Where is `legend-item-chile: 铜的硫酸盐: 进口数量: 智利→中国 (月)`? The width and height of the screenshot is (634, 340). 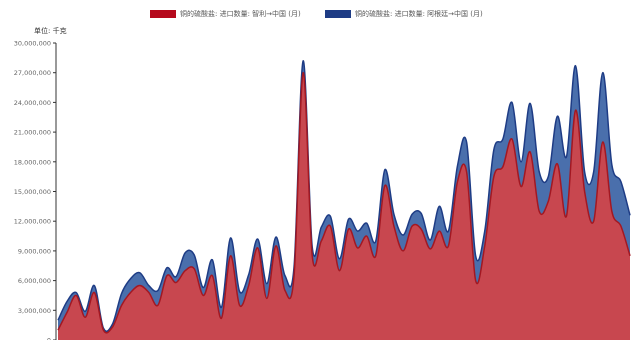
legend-item-chile: 铜的硫酸盐: 进口数量: 智利→中国 (月) is located at coordinates (225, 14).